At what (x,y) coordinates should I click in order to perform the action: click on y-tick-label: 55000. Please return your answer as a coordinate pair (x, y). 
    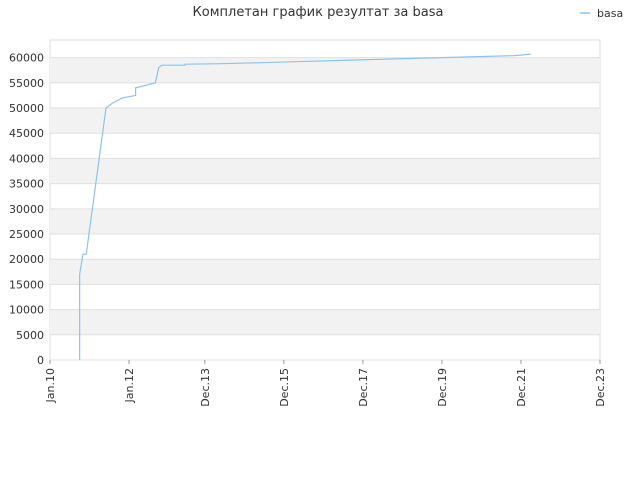
    Looking at the image, I should click on (26, 83).